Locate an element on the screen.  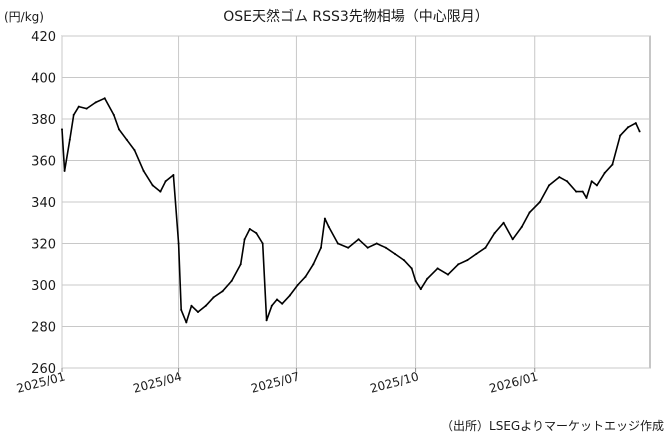
y-tick-label: 260 is located at coordinates (43, 369).